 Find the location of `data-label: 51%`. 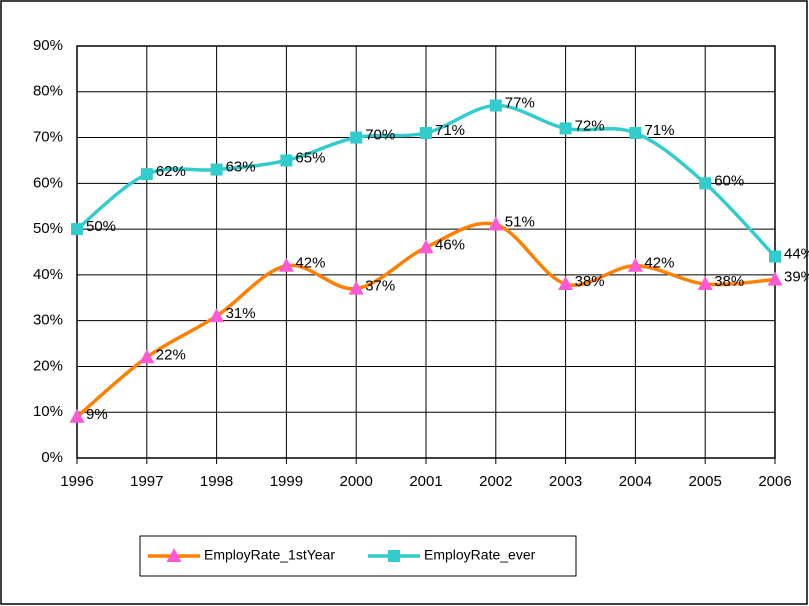

data-label: 51% is located at coordinates (520, 222).